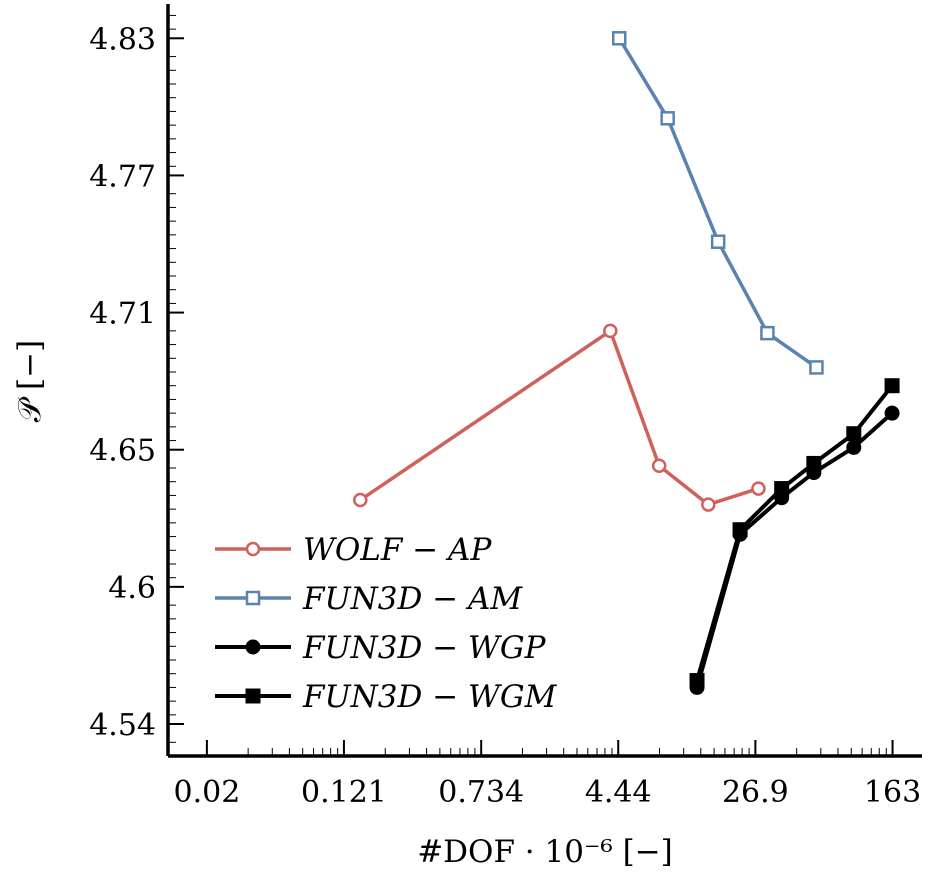  What do you see at coordinates (545, 852) in the screenshot?
I see `x-axis-title: #DOF · 10⁻⁶ [−]` at bounding box center [545, 852].